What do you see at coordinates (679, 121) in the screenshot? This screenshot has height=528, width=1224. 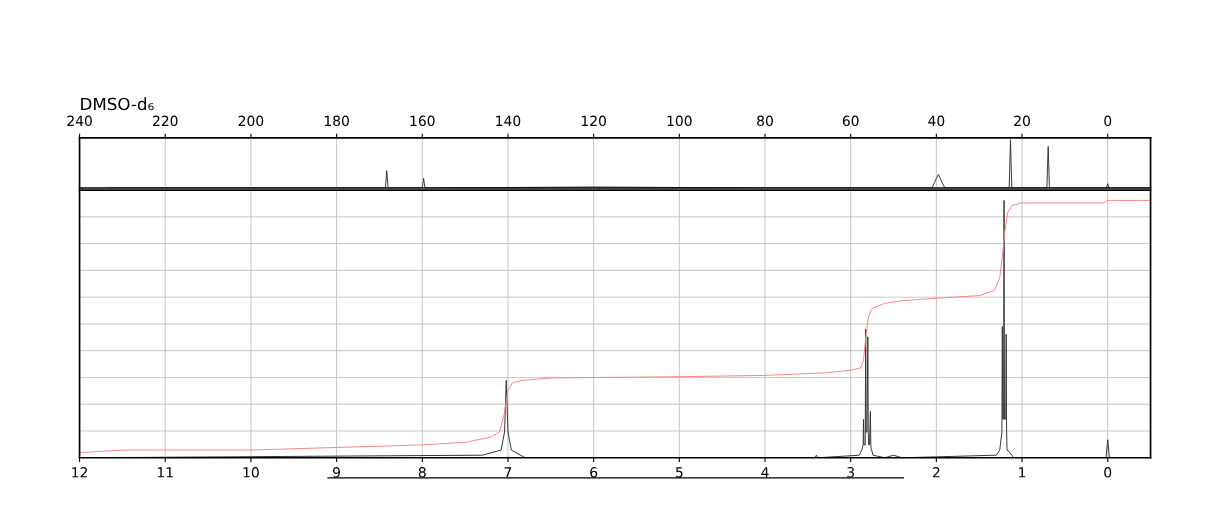 I see `x-tick-label: 100` at bounding box center [679, 121].